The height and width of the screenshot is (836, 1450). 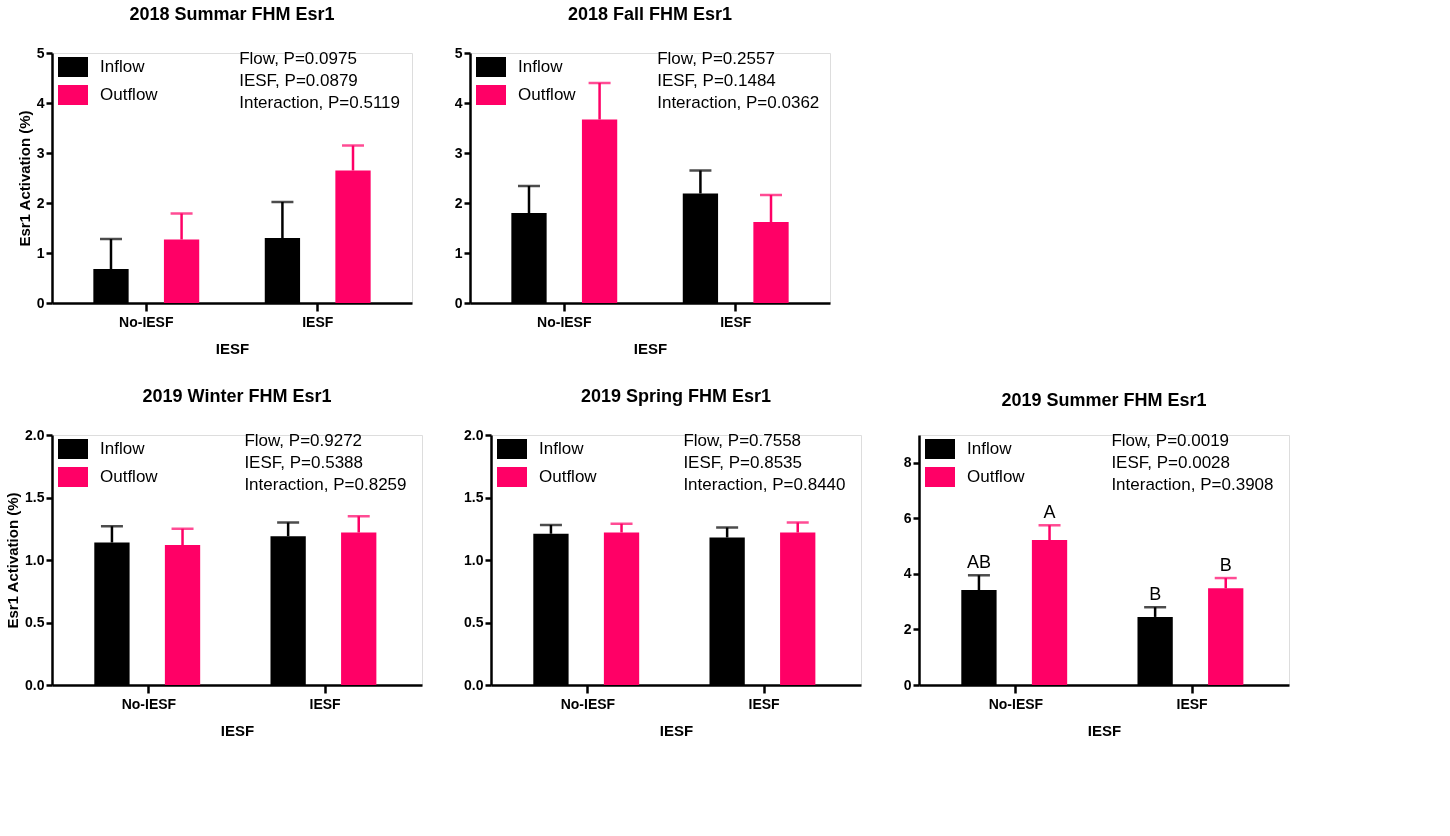 I want to click on annotation: IESF, P=0.5388, so click(x=304, y=462).